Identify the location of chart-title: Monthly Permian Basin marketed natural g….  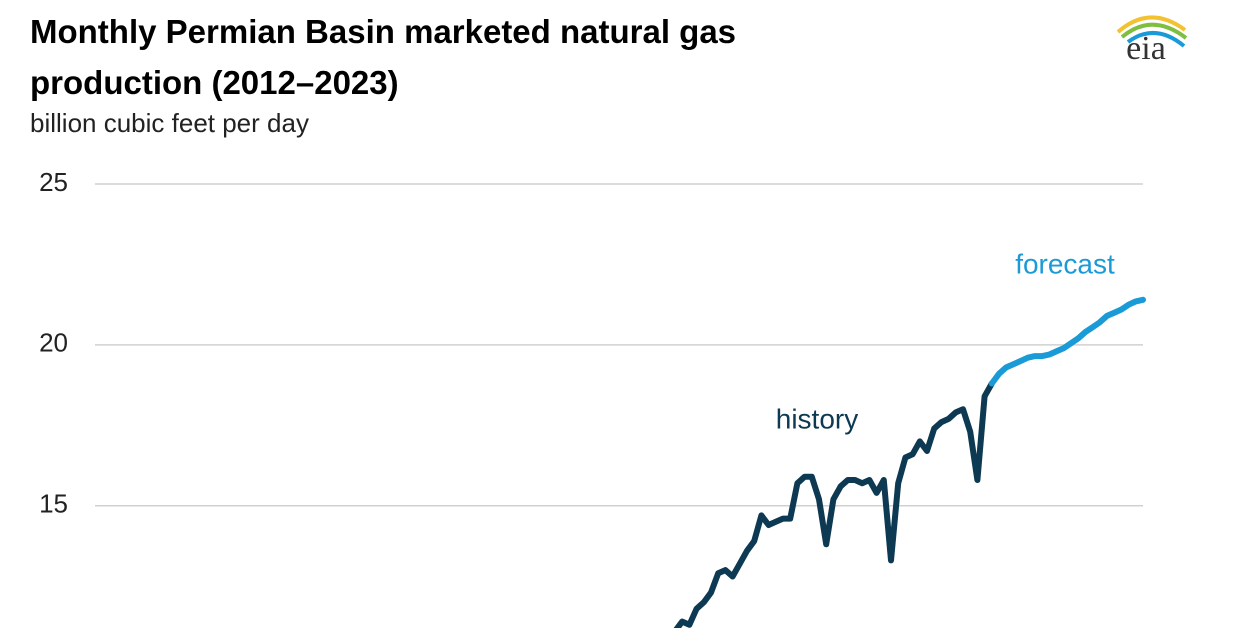
(383, 57).